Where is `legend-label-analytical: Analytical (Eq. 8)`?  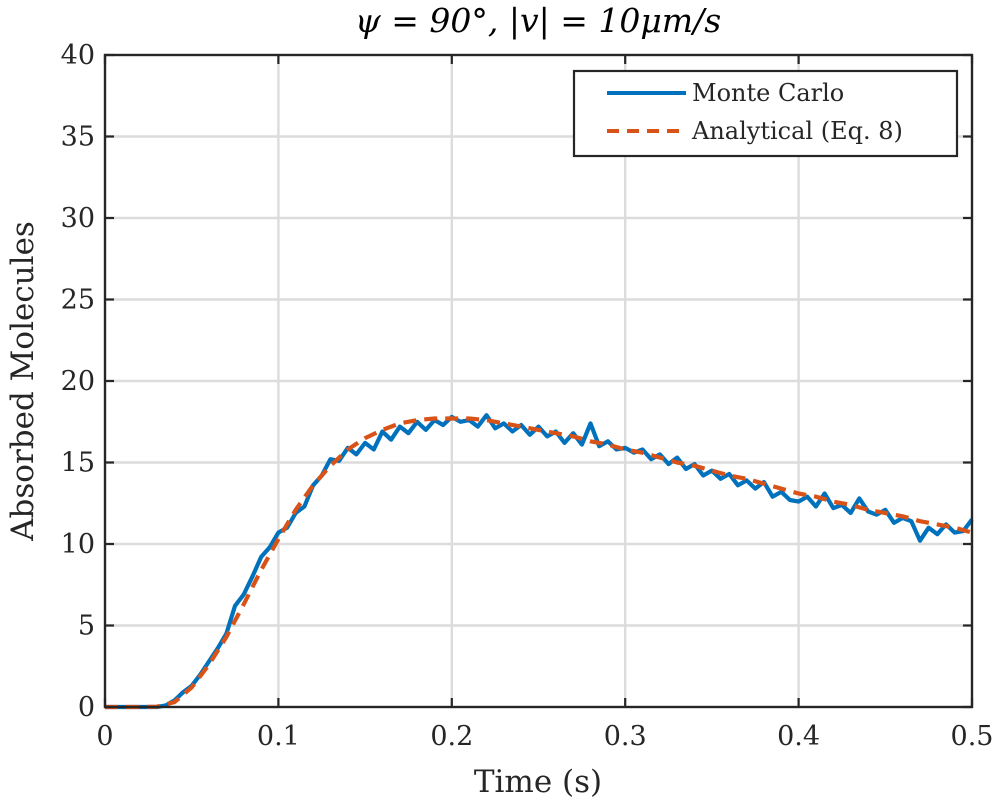 legend-label-analytical: Analytical (Eq. 8) is located at coordinates (797, 131).